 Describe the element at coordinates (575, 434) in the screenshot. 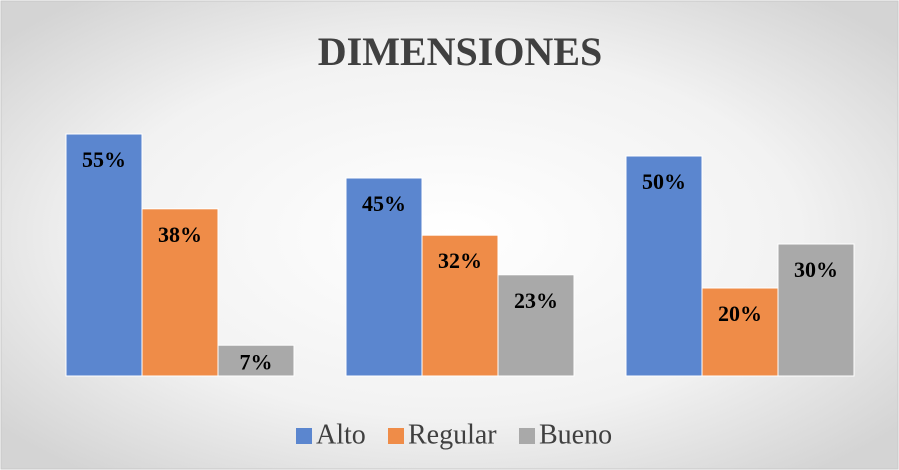

I see `legend-label: Bueno` at that location.